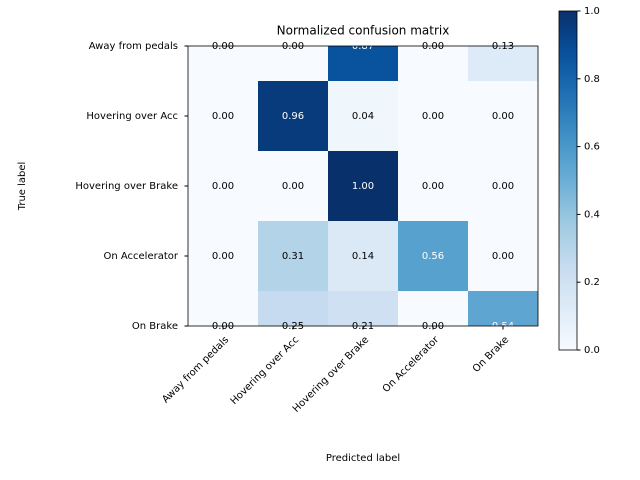  Describe the element at coordinates (133, 46) in the screenshot. I see `y-tick-label: Away from pedals` at that location.